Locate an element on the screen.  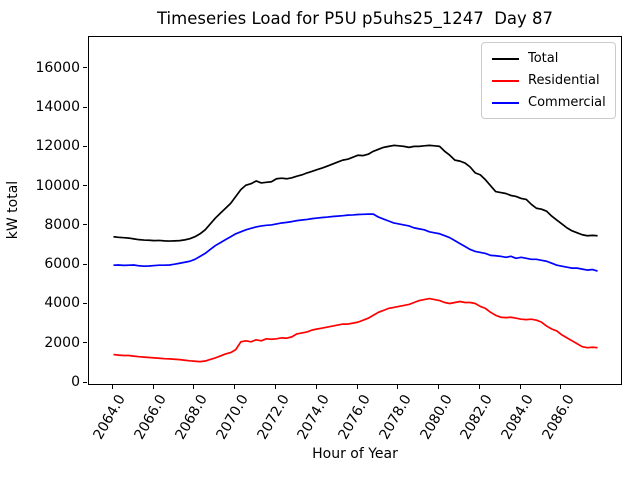
y-axis-label: kW total is located at coordinates (13, 210).